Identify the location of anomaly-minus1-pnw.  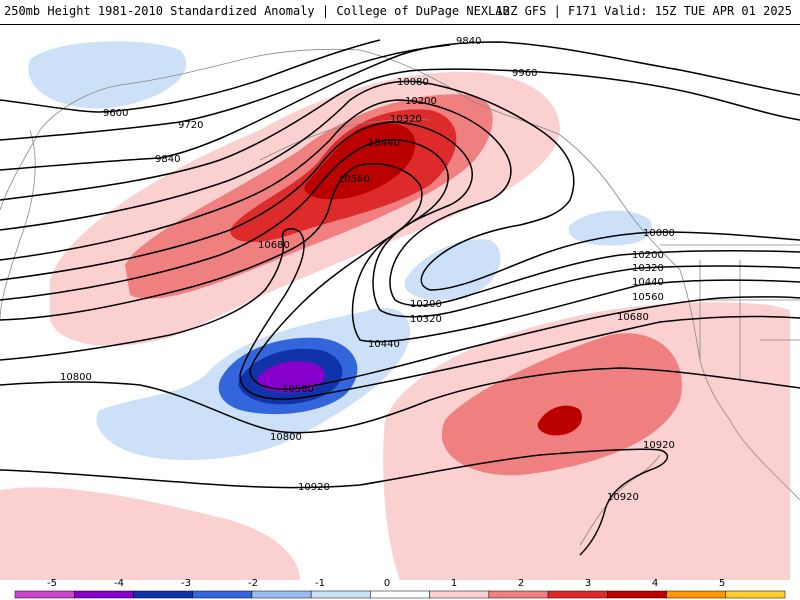
(610, 228).